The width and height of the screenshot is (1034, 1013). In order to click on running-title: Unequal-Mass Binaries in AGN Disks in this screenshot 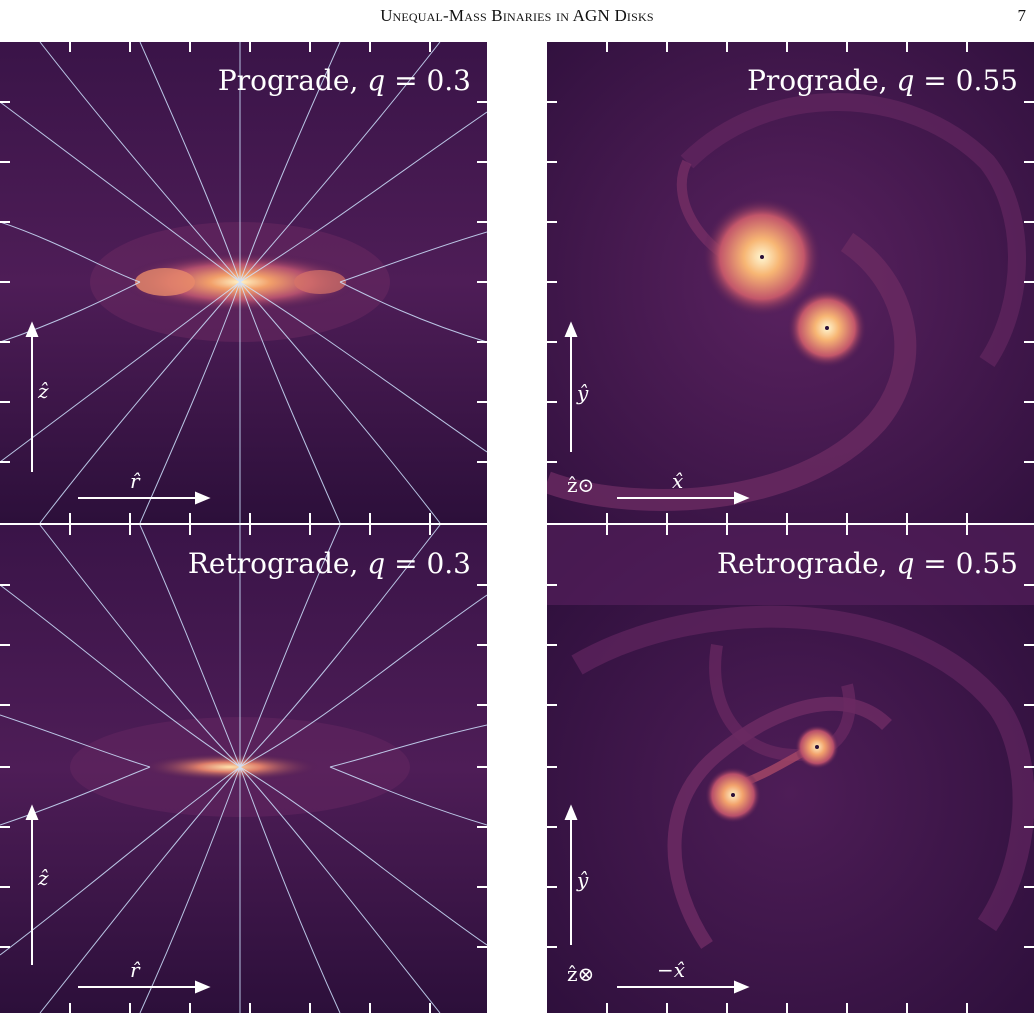, I will do `click(517, 16)`.